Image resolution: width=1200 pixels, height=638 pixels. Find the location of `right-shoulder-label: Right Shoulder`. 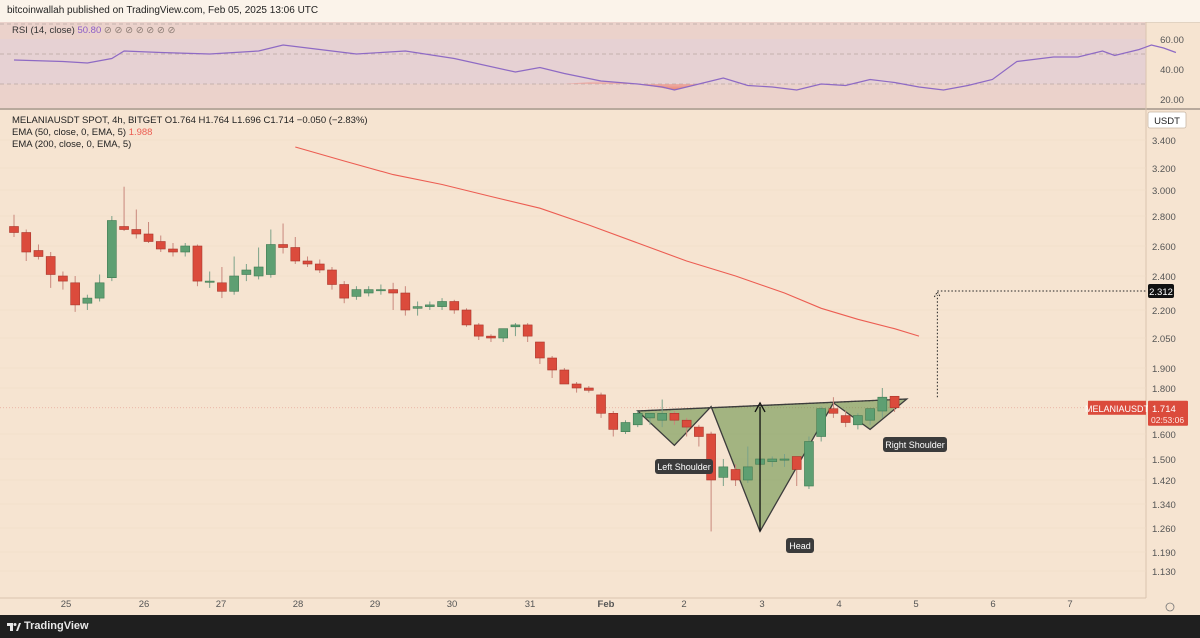

right-shoulder-label: Right Shoulder is located at coordinates (915, 445).